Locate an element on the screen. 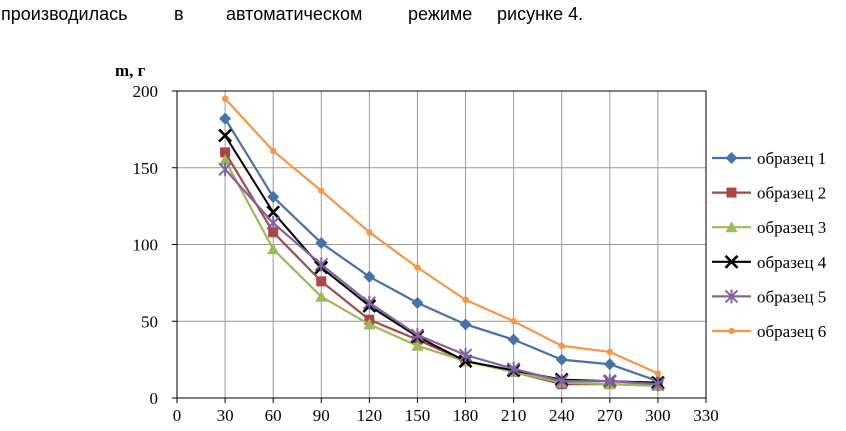 This screenshot has width=846, height=431. doc-word-2: в is located at coordinates (179, 14).